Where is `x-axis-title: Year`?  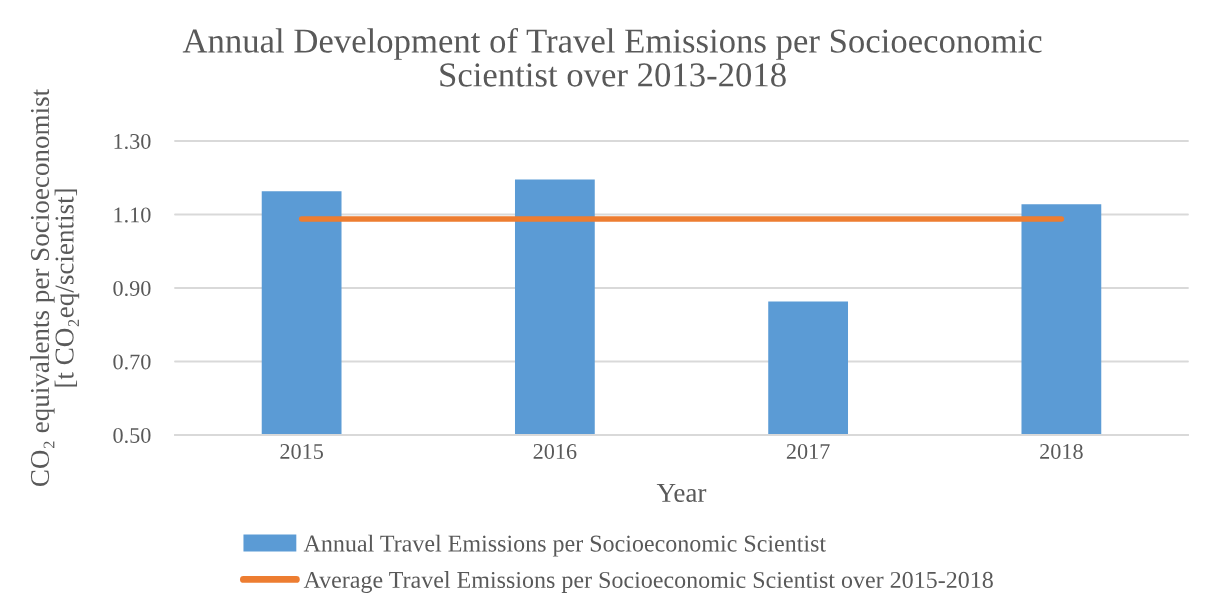
x-axis-title: Year is located at coordinates (681, 492).